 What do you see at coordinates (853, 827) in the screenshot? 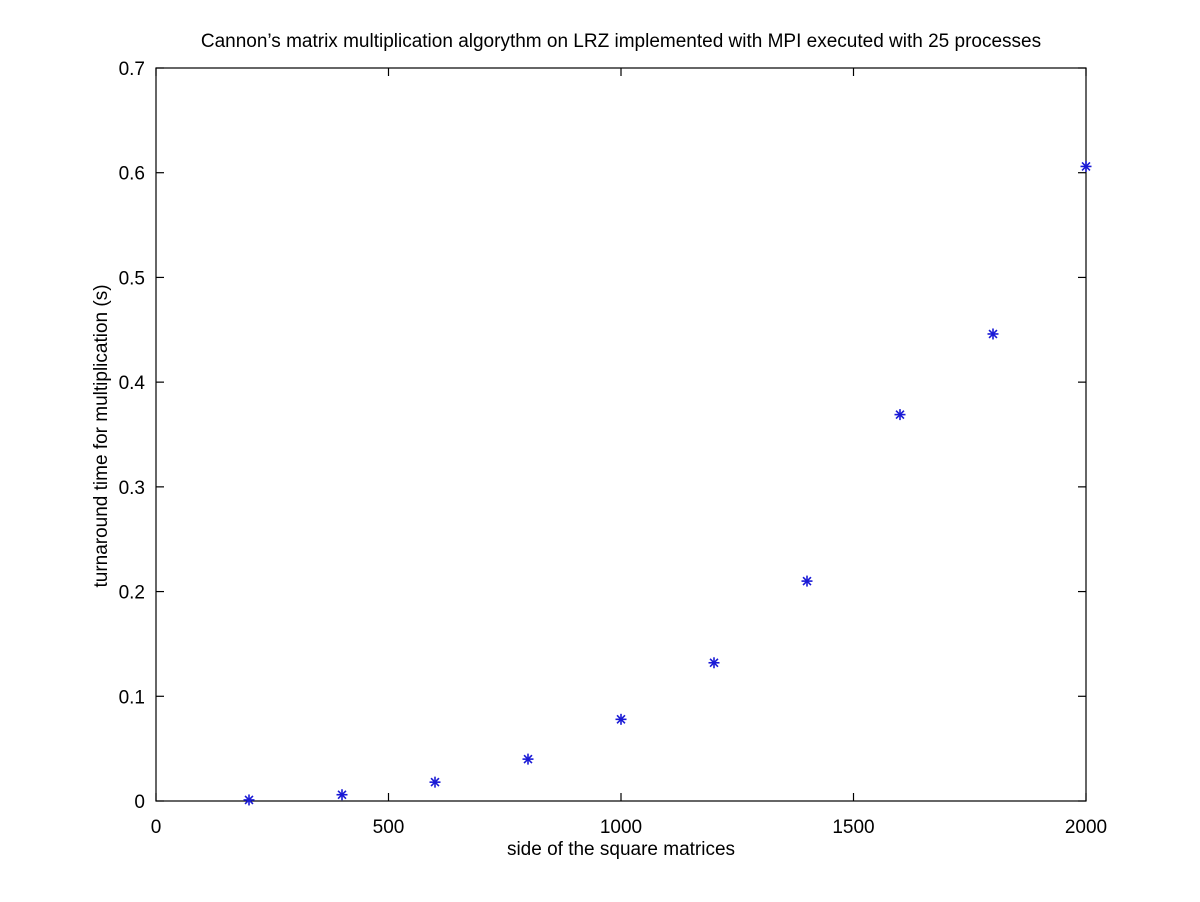
I see `x-tick-label: 1500` at bounding box center [853, 827].